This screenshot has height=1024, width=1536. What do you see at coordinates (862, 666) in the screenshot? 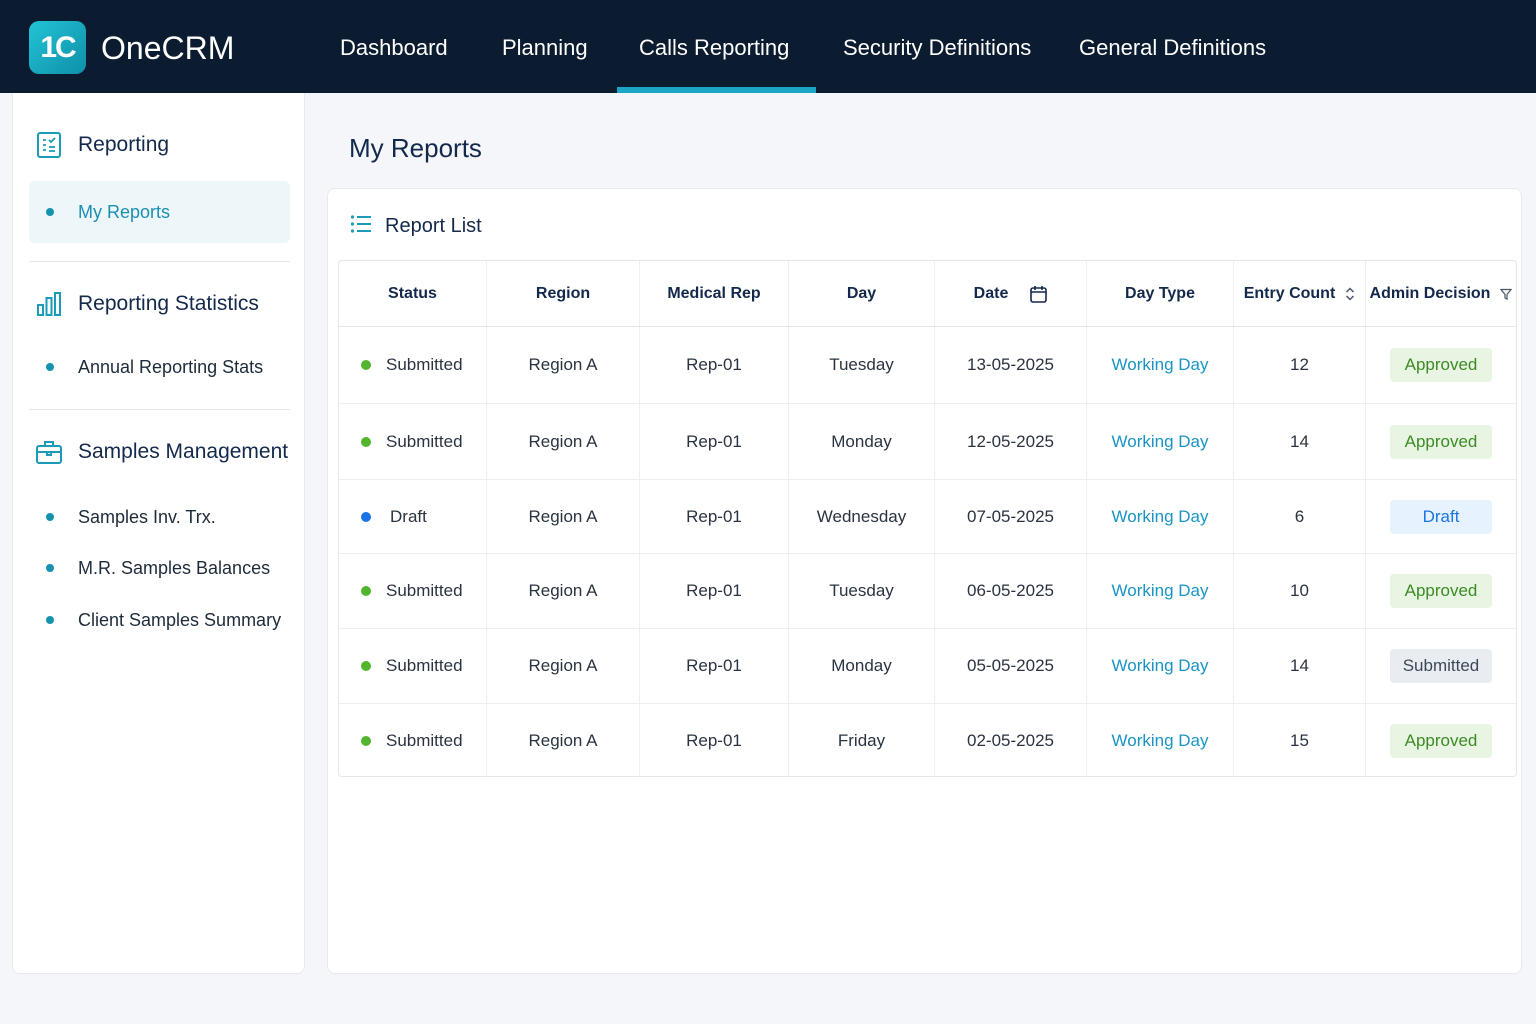
I see `day-cell: Monday` at bounding box center [862, 666].